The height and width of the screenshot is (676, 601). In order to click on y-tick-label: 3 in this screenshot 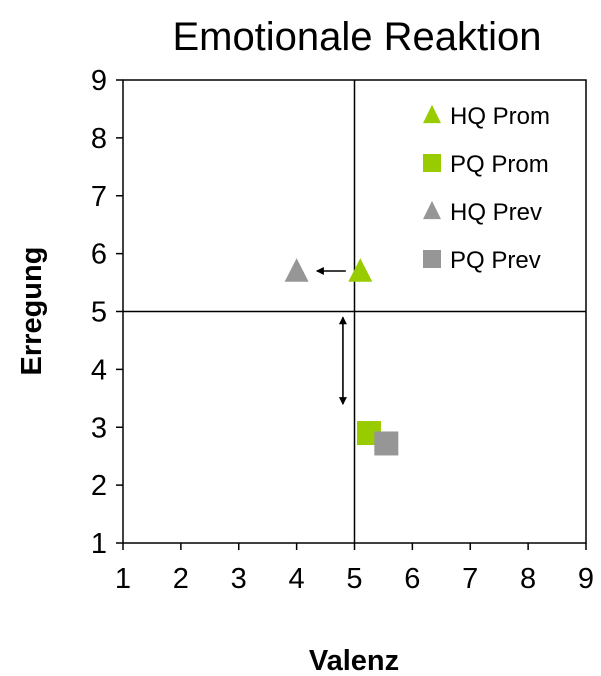, I will do `click(99, 428)`.